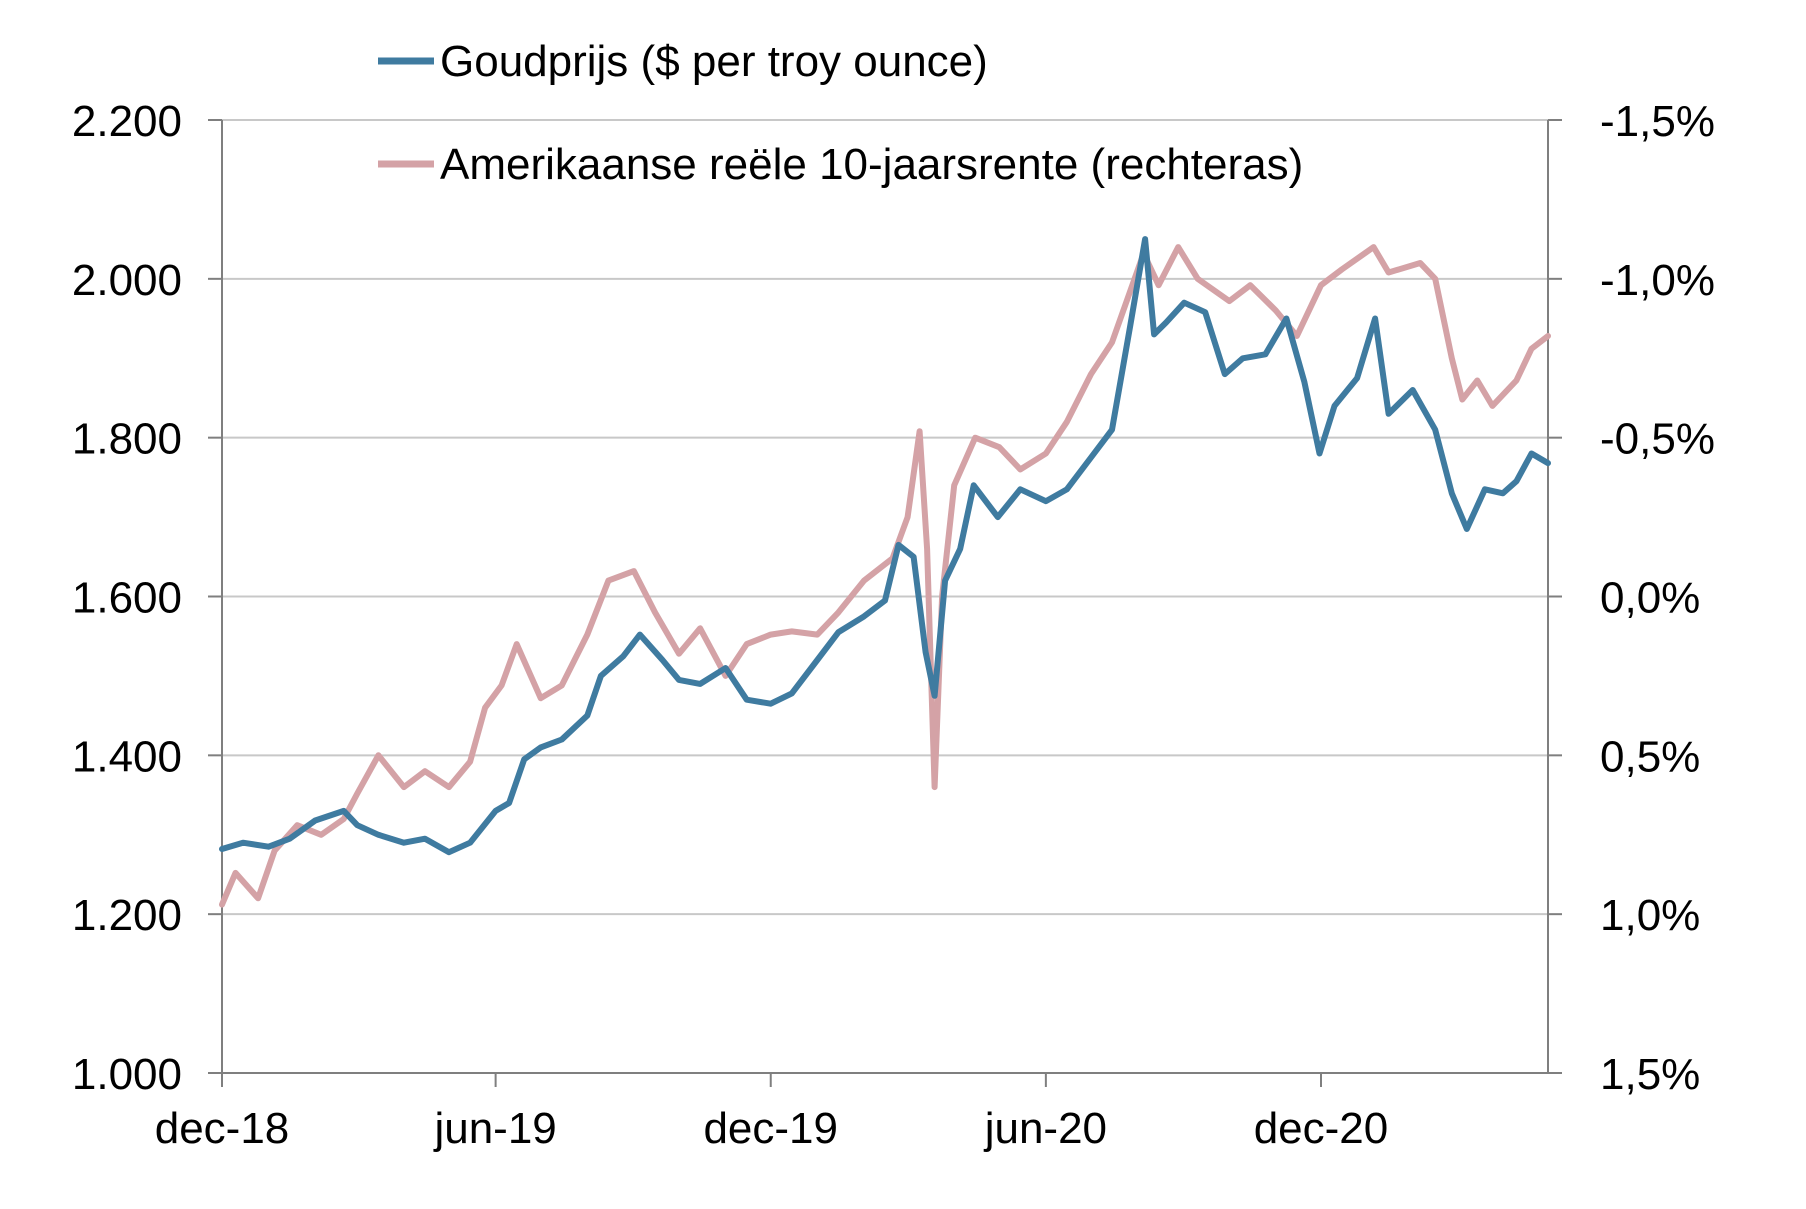 The width and height of the screenshot is (1806, 1209). Describe the element at coordinates (127, 121) in the screenshot. I see `y-left-tick-label: 2.200` at that location.